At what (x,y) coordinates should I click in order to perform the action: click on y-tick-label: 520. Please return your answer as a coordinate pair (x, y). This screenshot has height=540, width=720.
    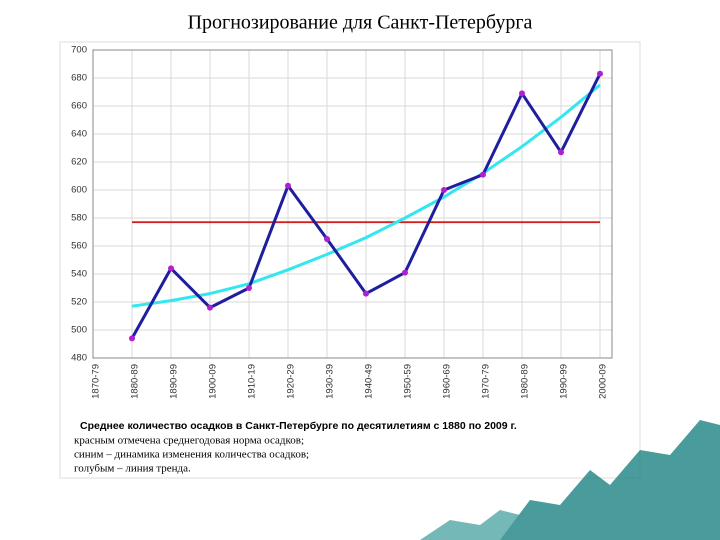
    Looking at the image, I should click on (79, 302).